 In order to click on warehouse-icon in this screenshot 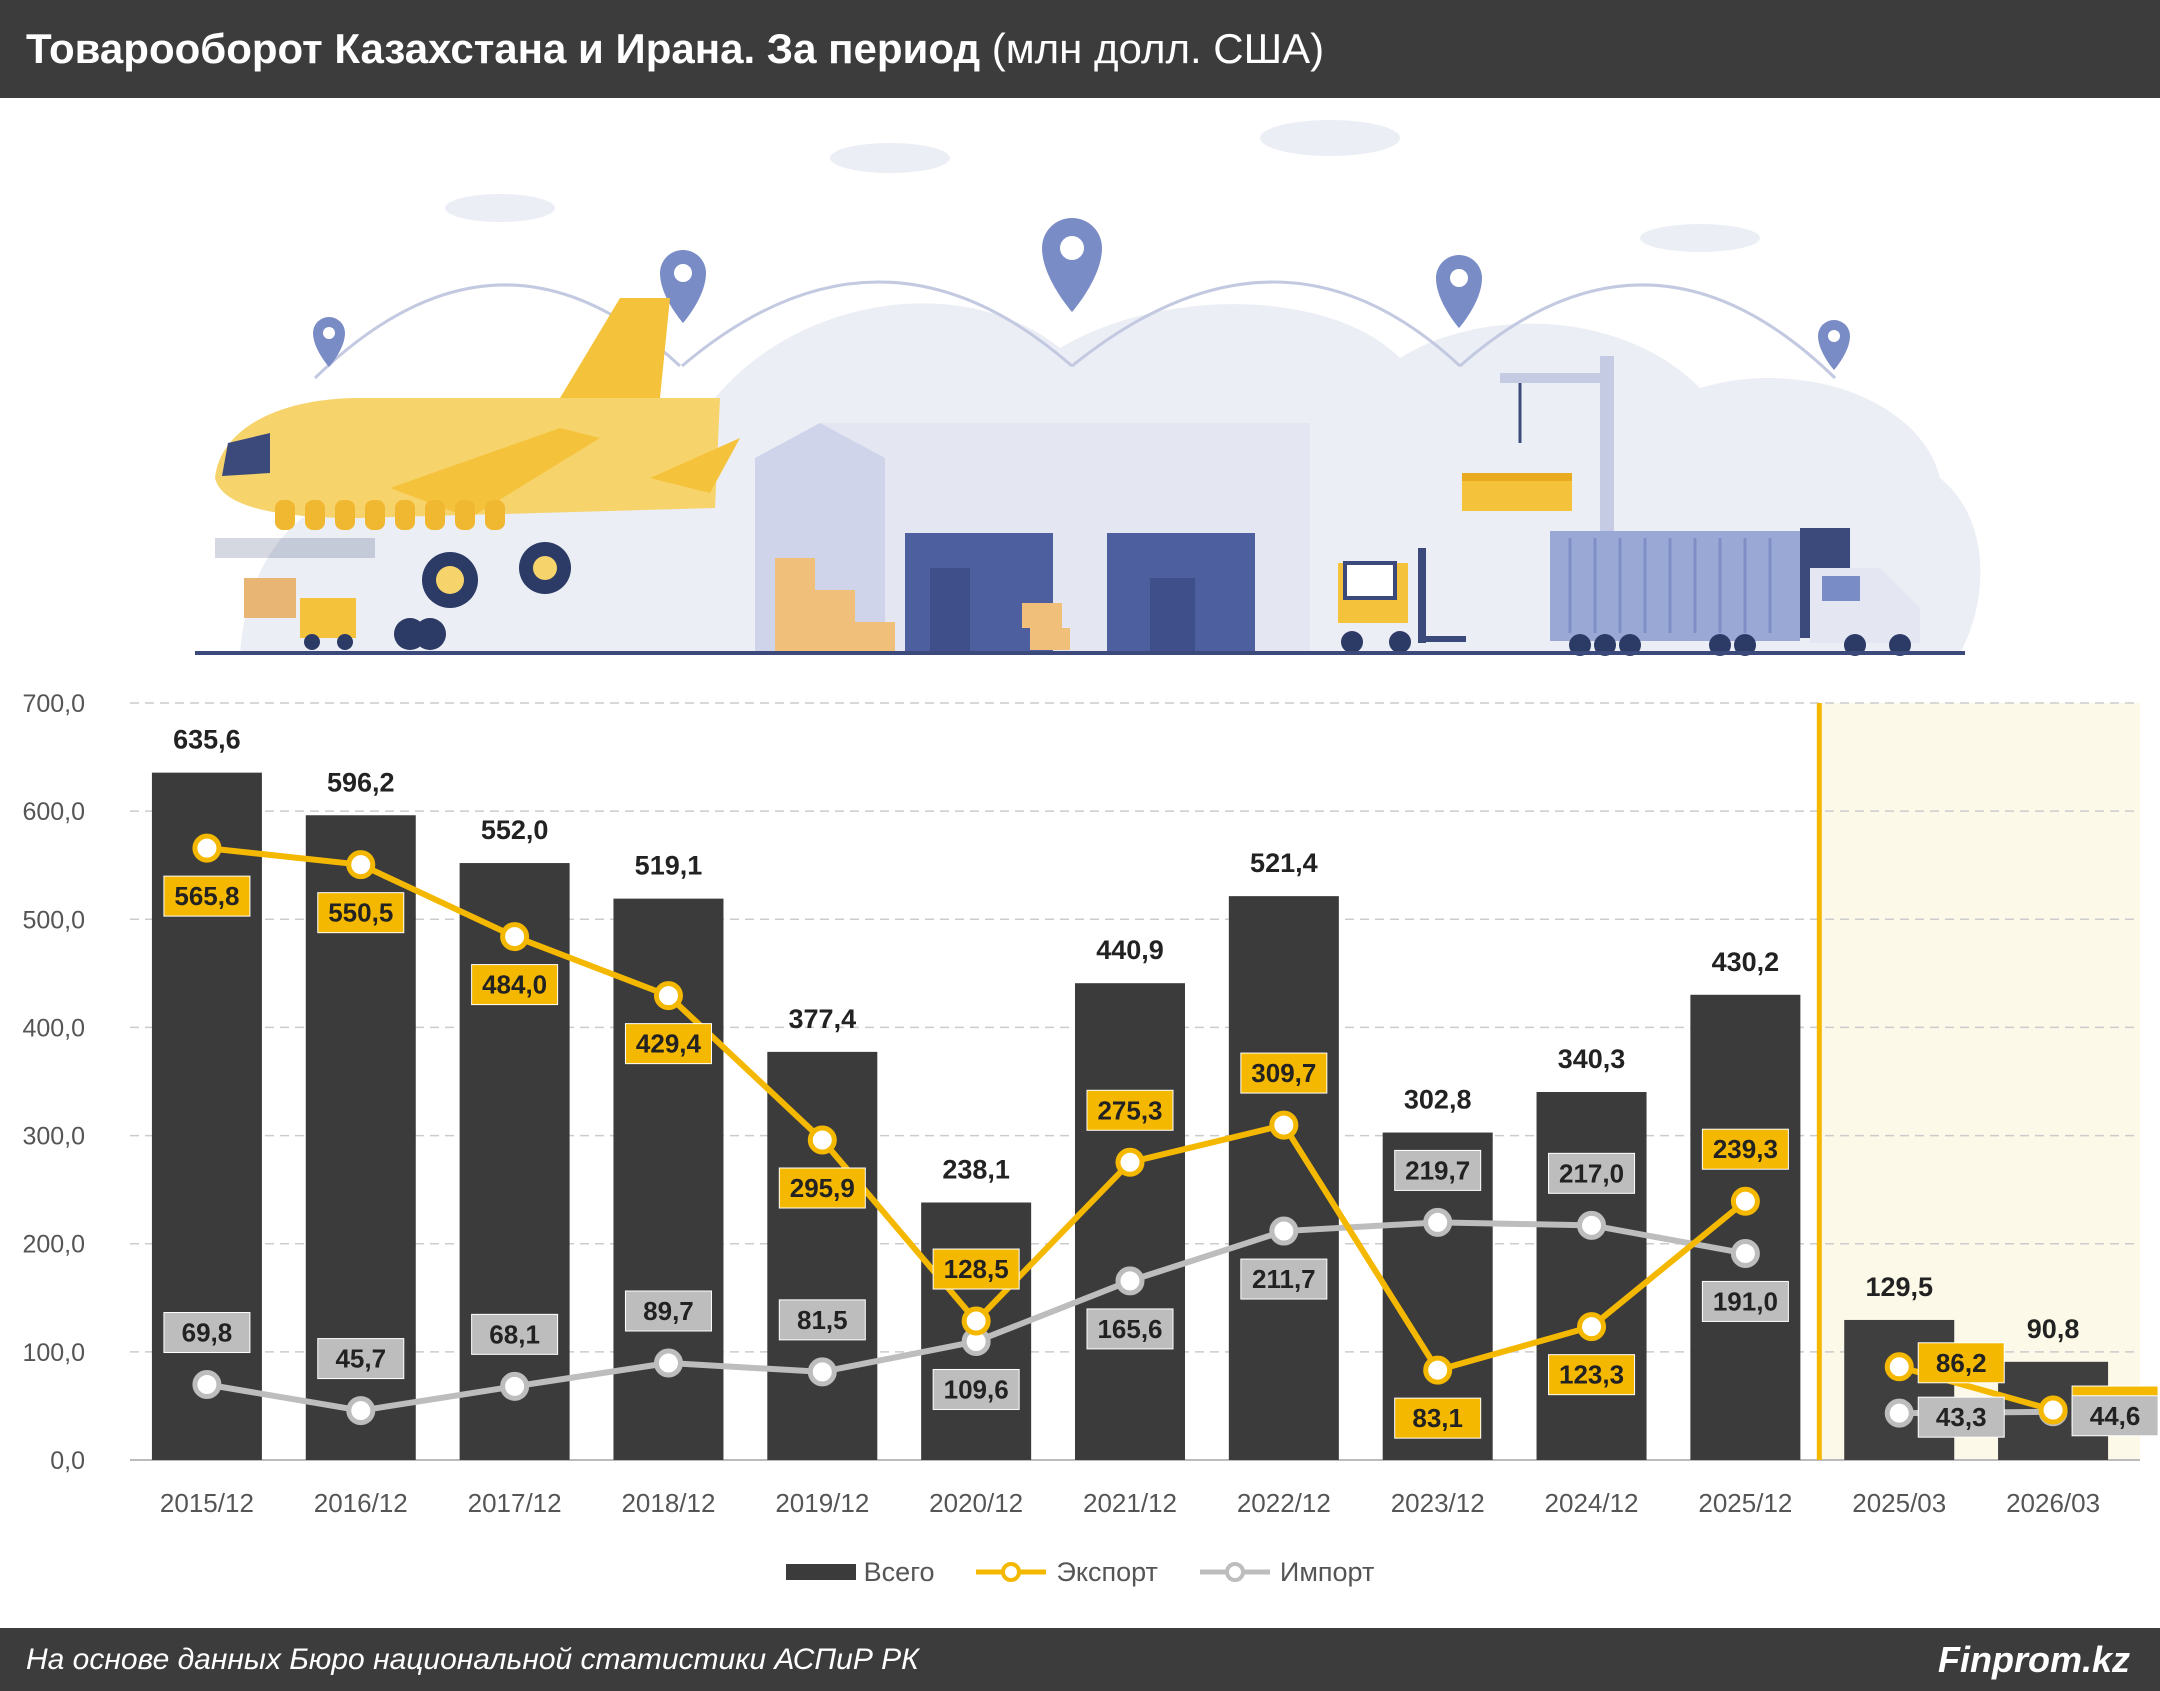, I will do `click(1032, 538)`.